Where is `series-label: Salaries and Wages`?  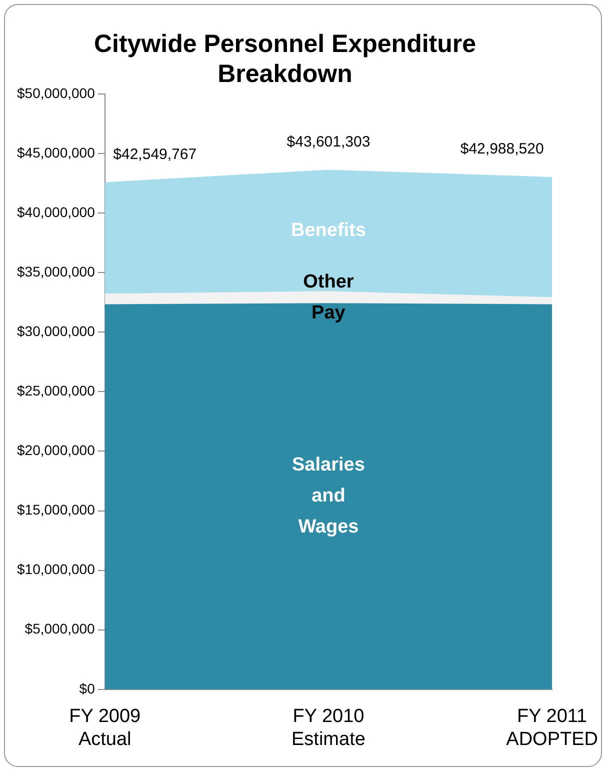
series-label: Salaries and Wages is located at coordinates (328, 496).